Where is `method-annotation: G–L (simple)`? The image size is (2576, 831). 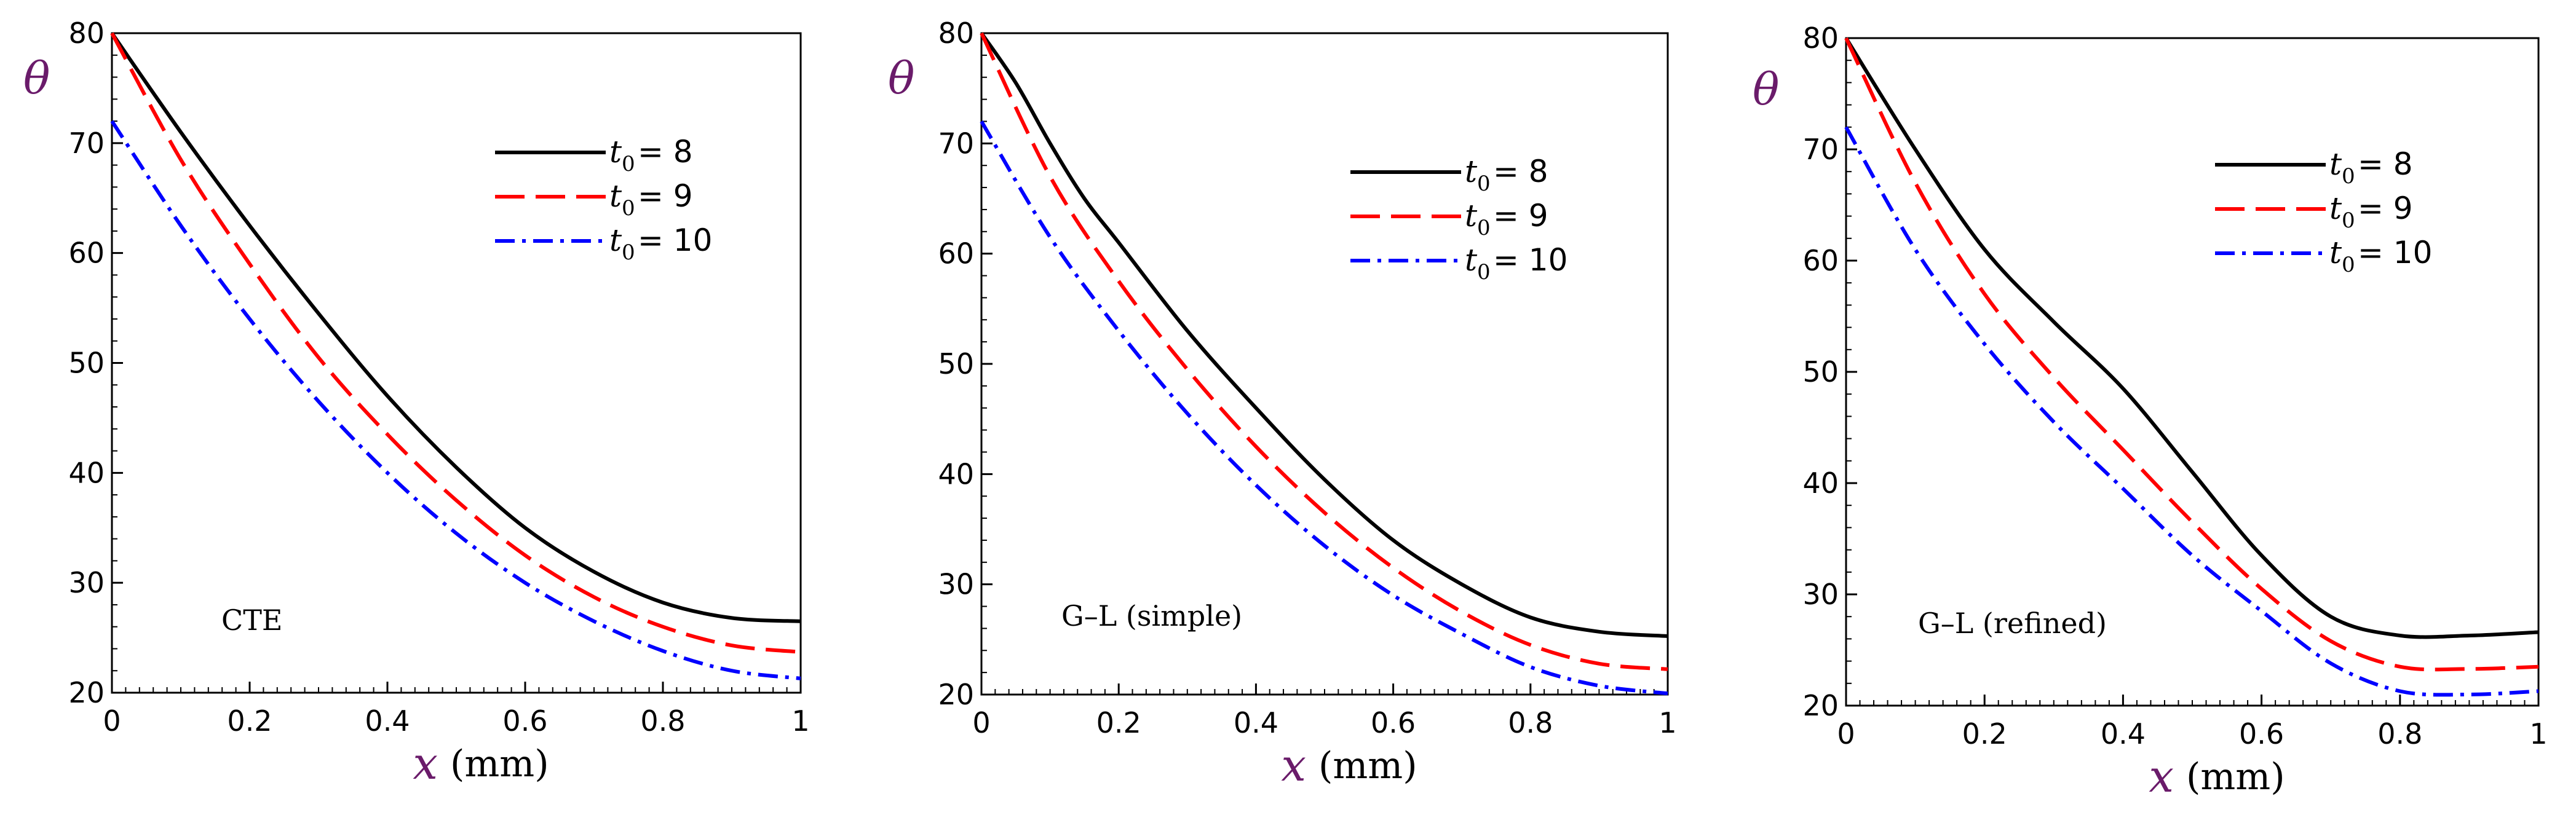 method-annotation: G–L (simple) is located at coordinates (1151, 615).